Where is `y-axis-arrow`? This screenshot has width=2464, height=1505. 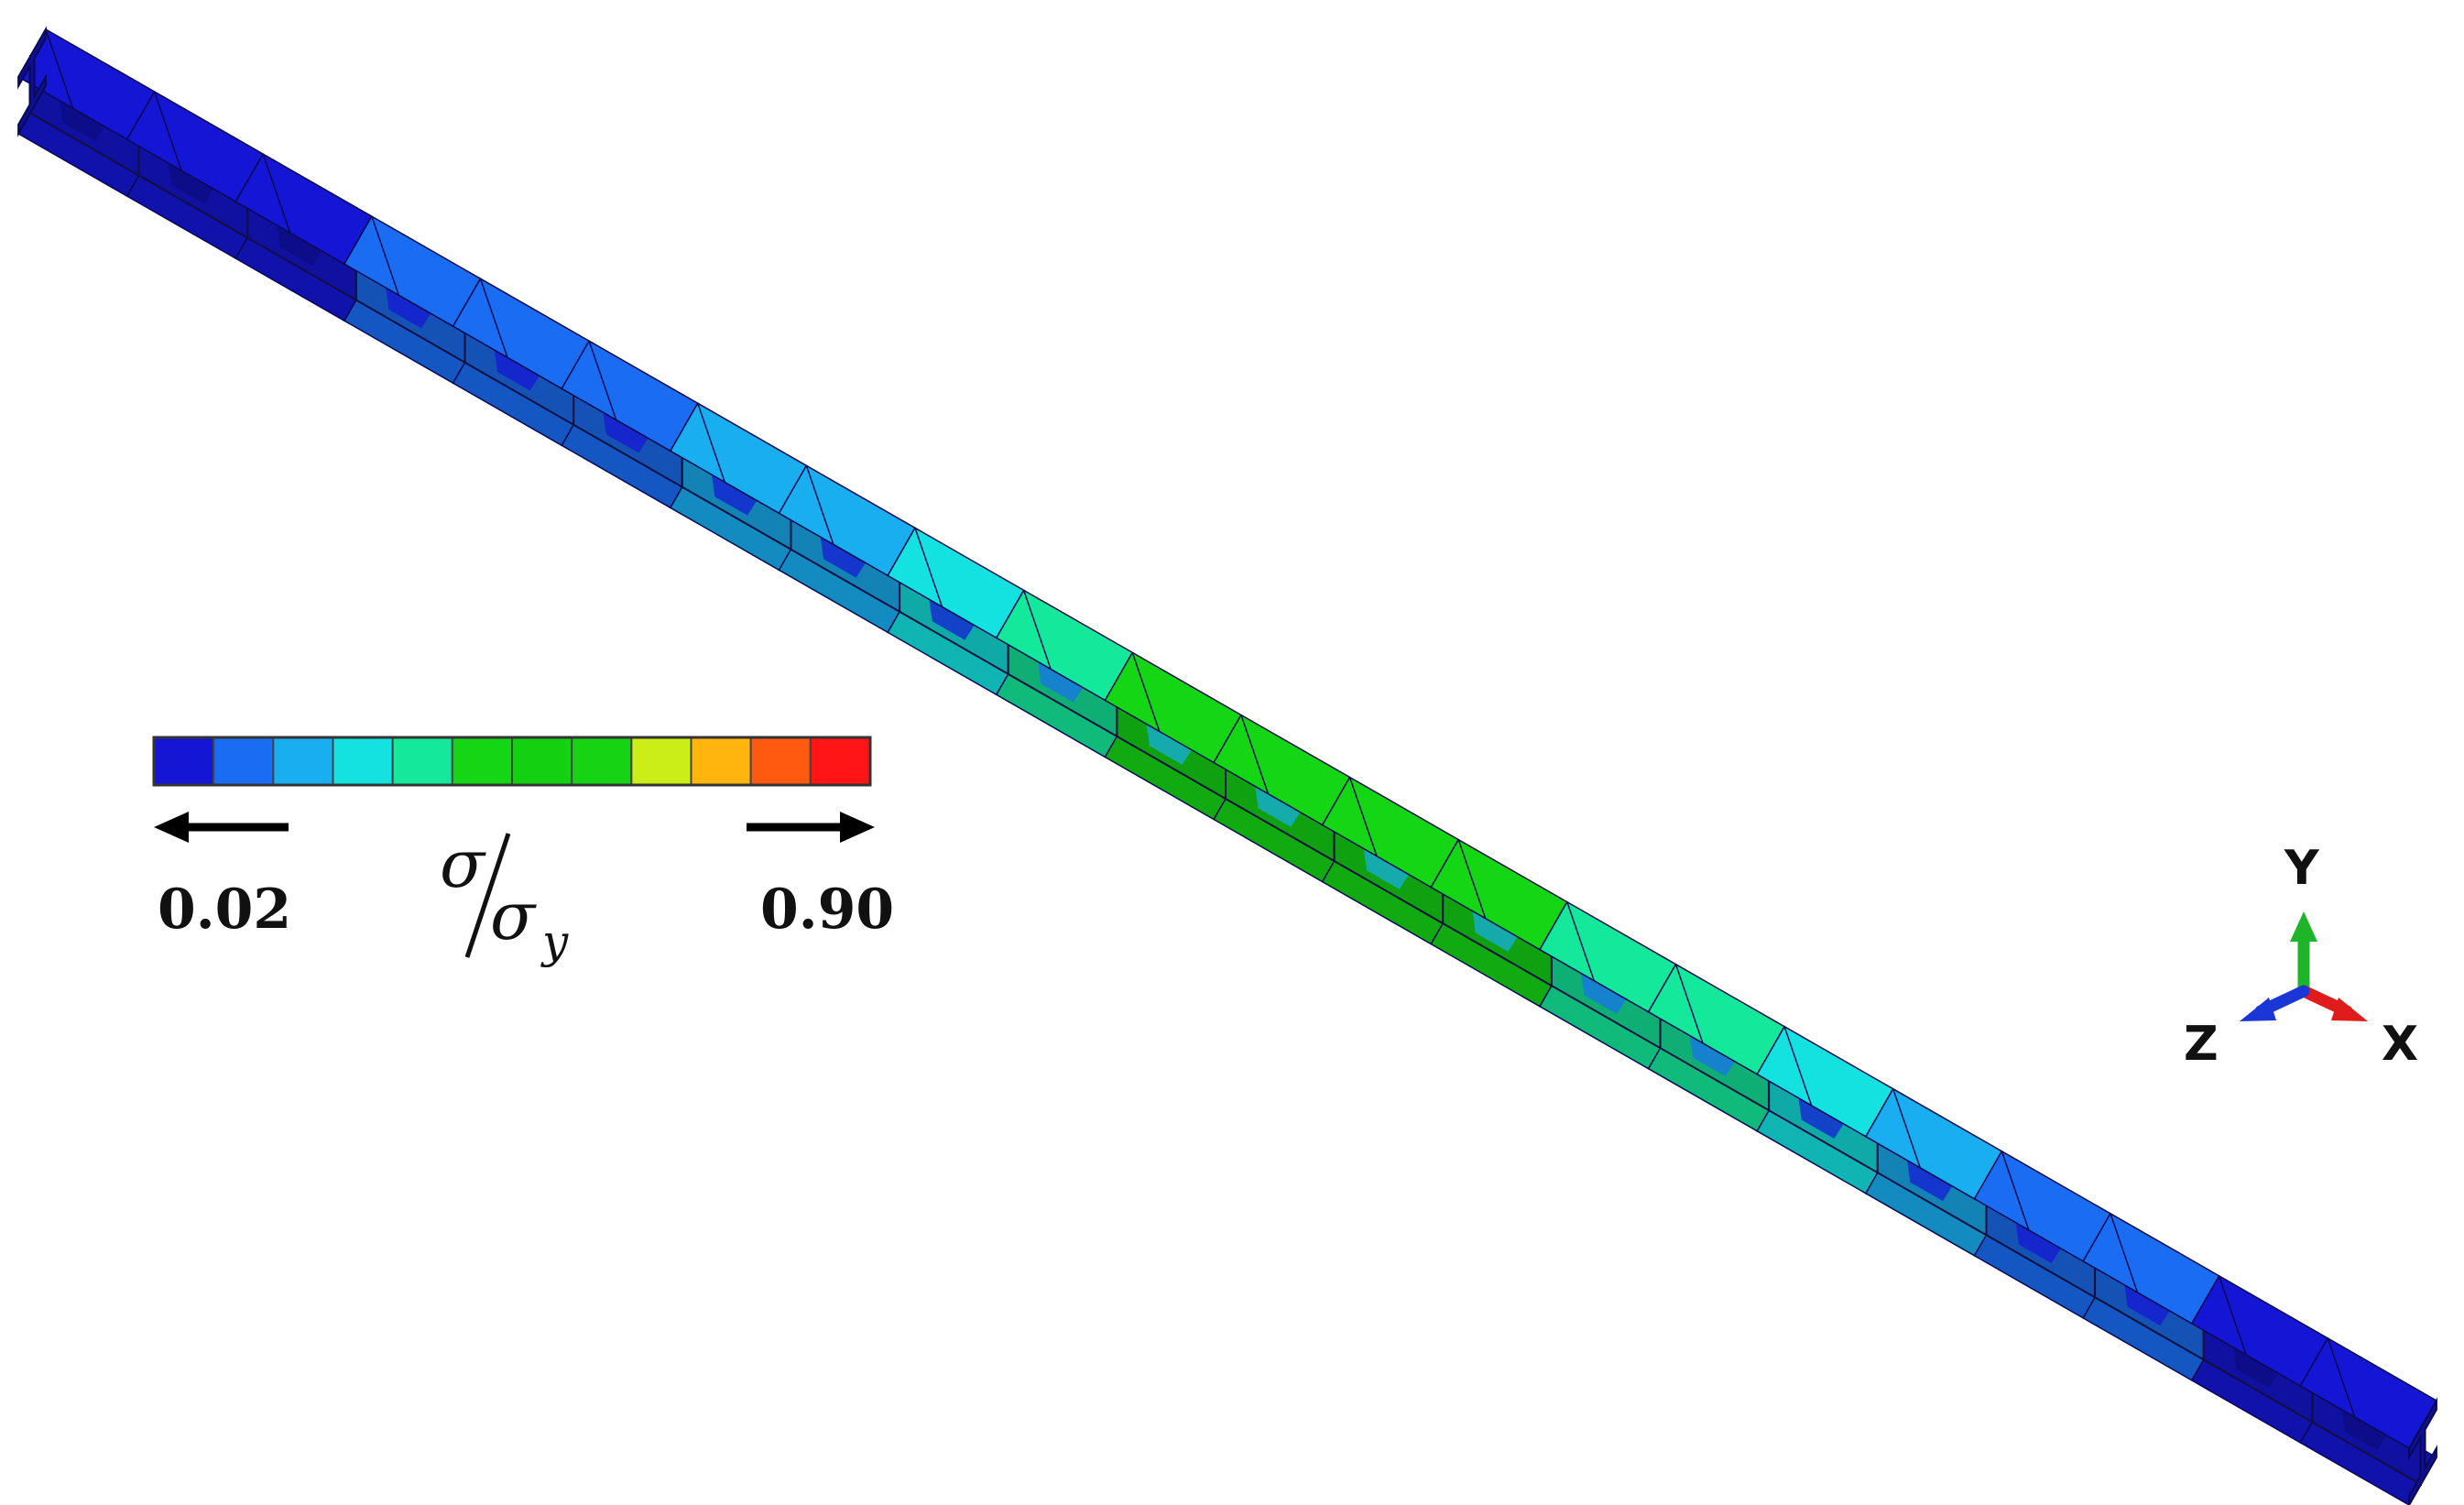
y-axis-arrow is located at coordinates (2303, 954).